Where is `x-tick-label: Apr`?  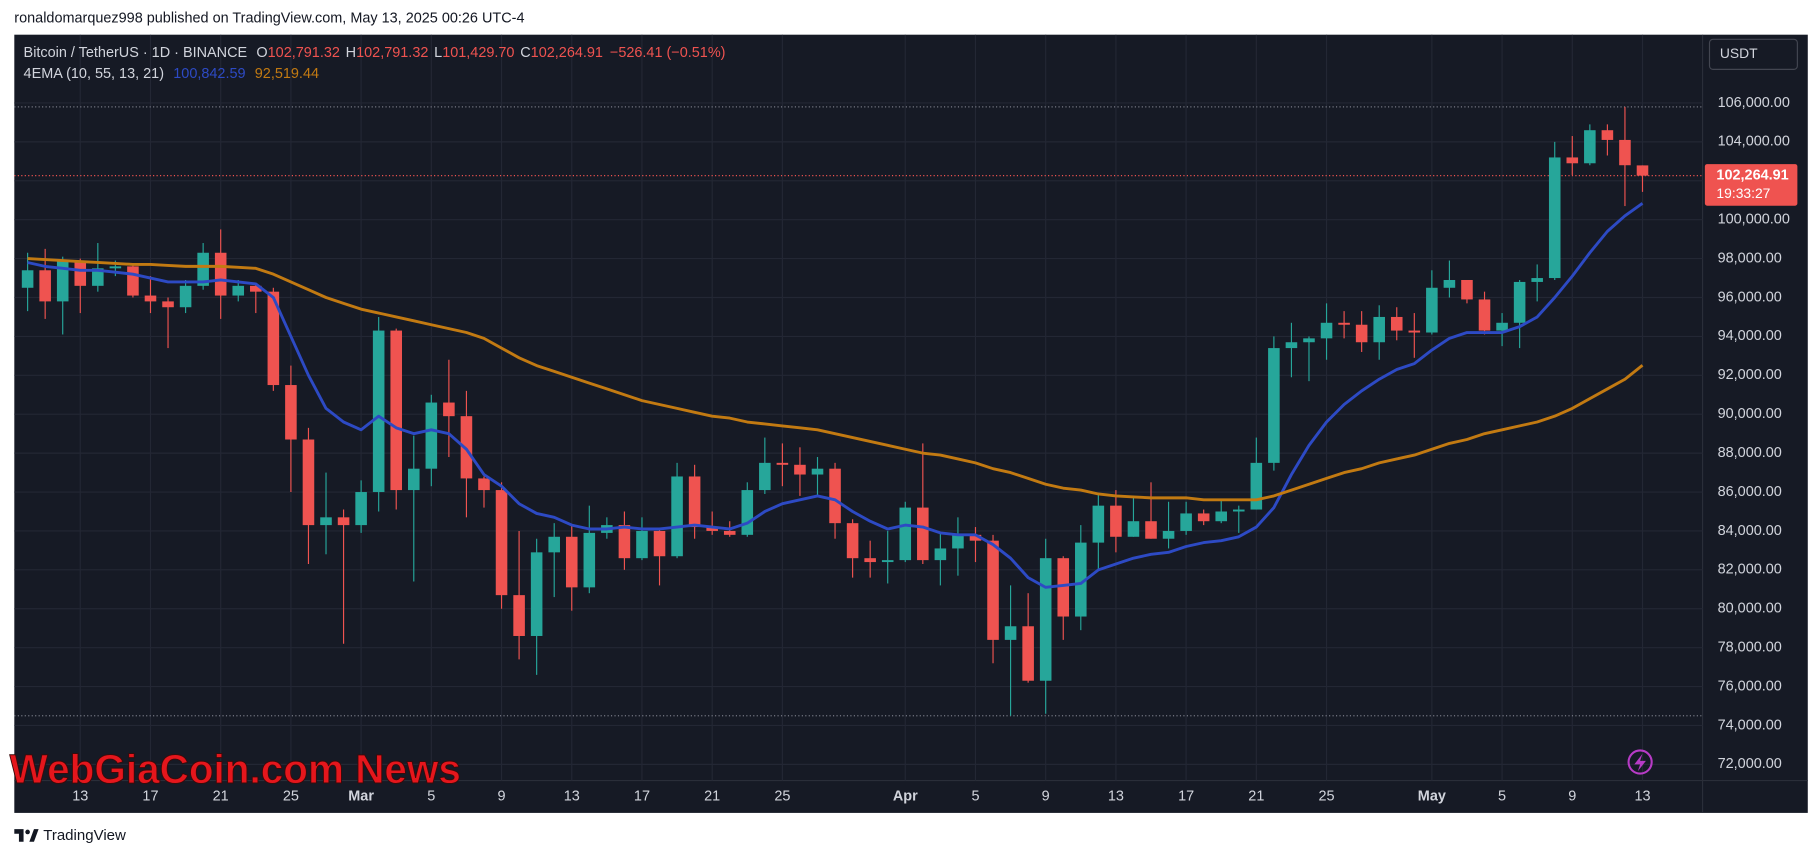
x-tick-label: Apr is located at coordinates (905, 797).